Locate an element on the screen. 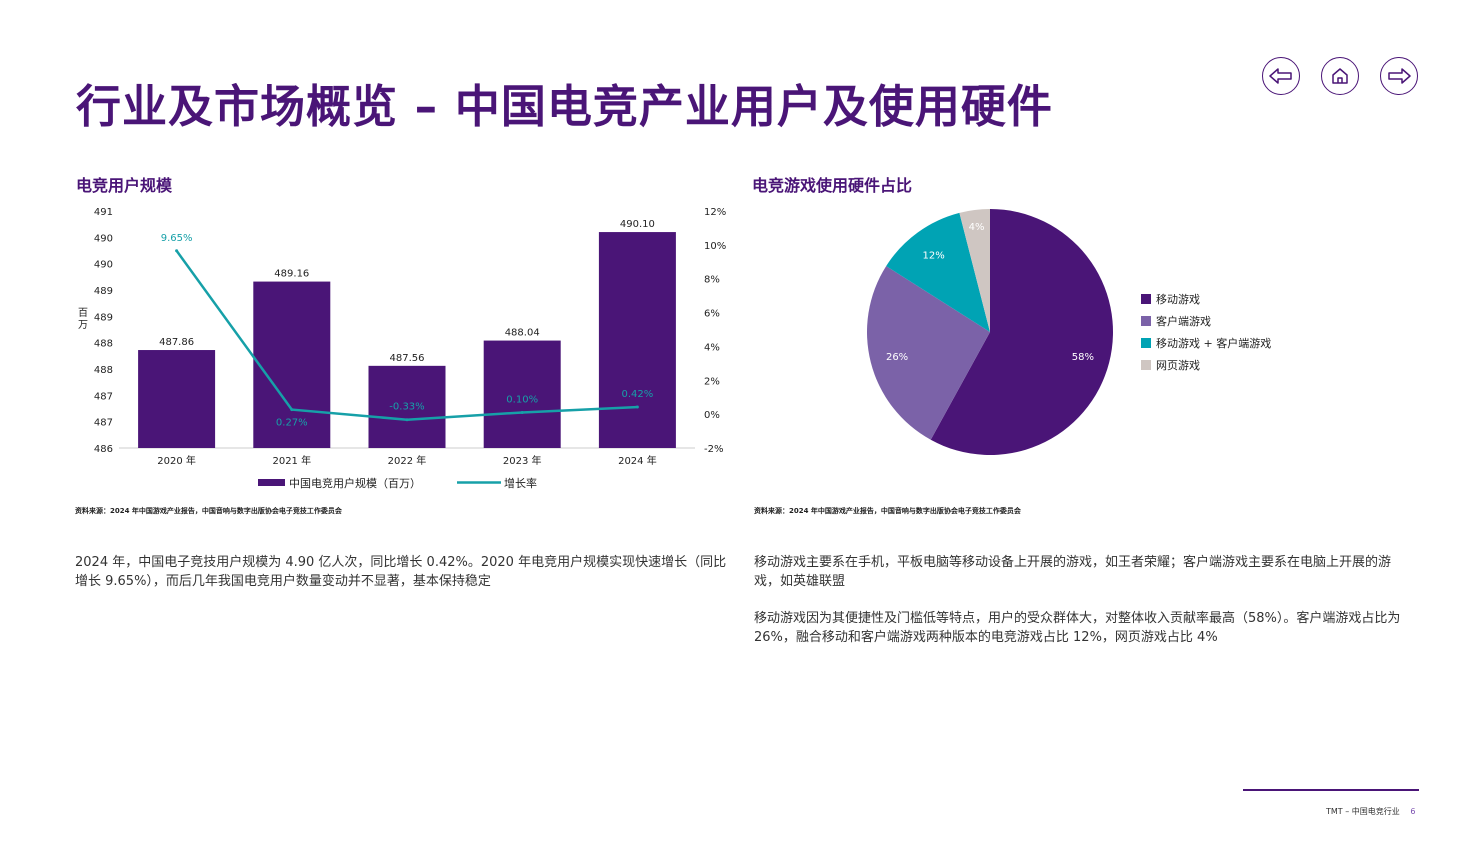 This screenshot has width=1478, height=849. arrow-right-icon is located at coordinates (1399, 76).